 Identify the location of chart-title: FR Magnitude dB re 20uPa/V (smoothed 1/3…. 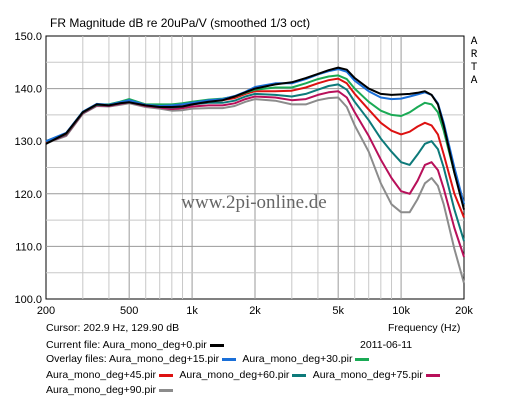
(180, 23).